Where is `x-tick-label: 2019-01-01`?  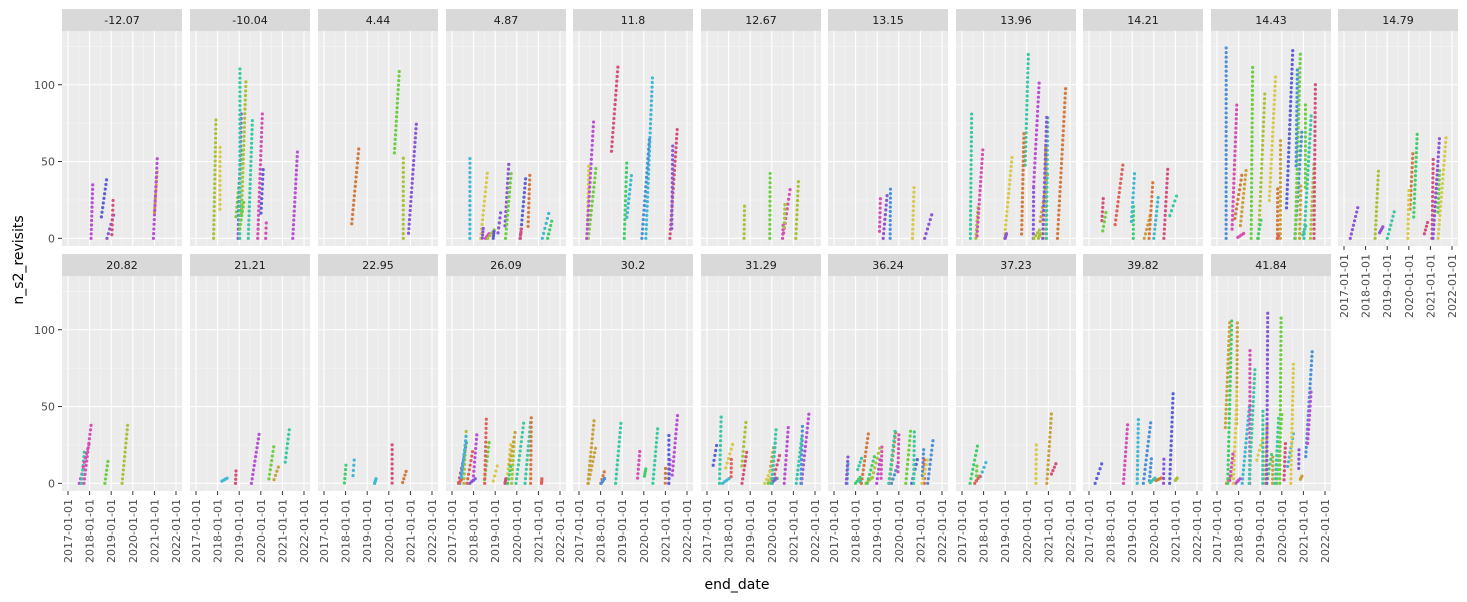 x-tick-label: 2019-01-01 is located at coordinates (1387, 286).